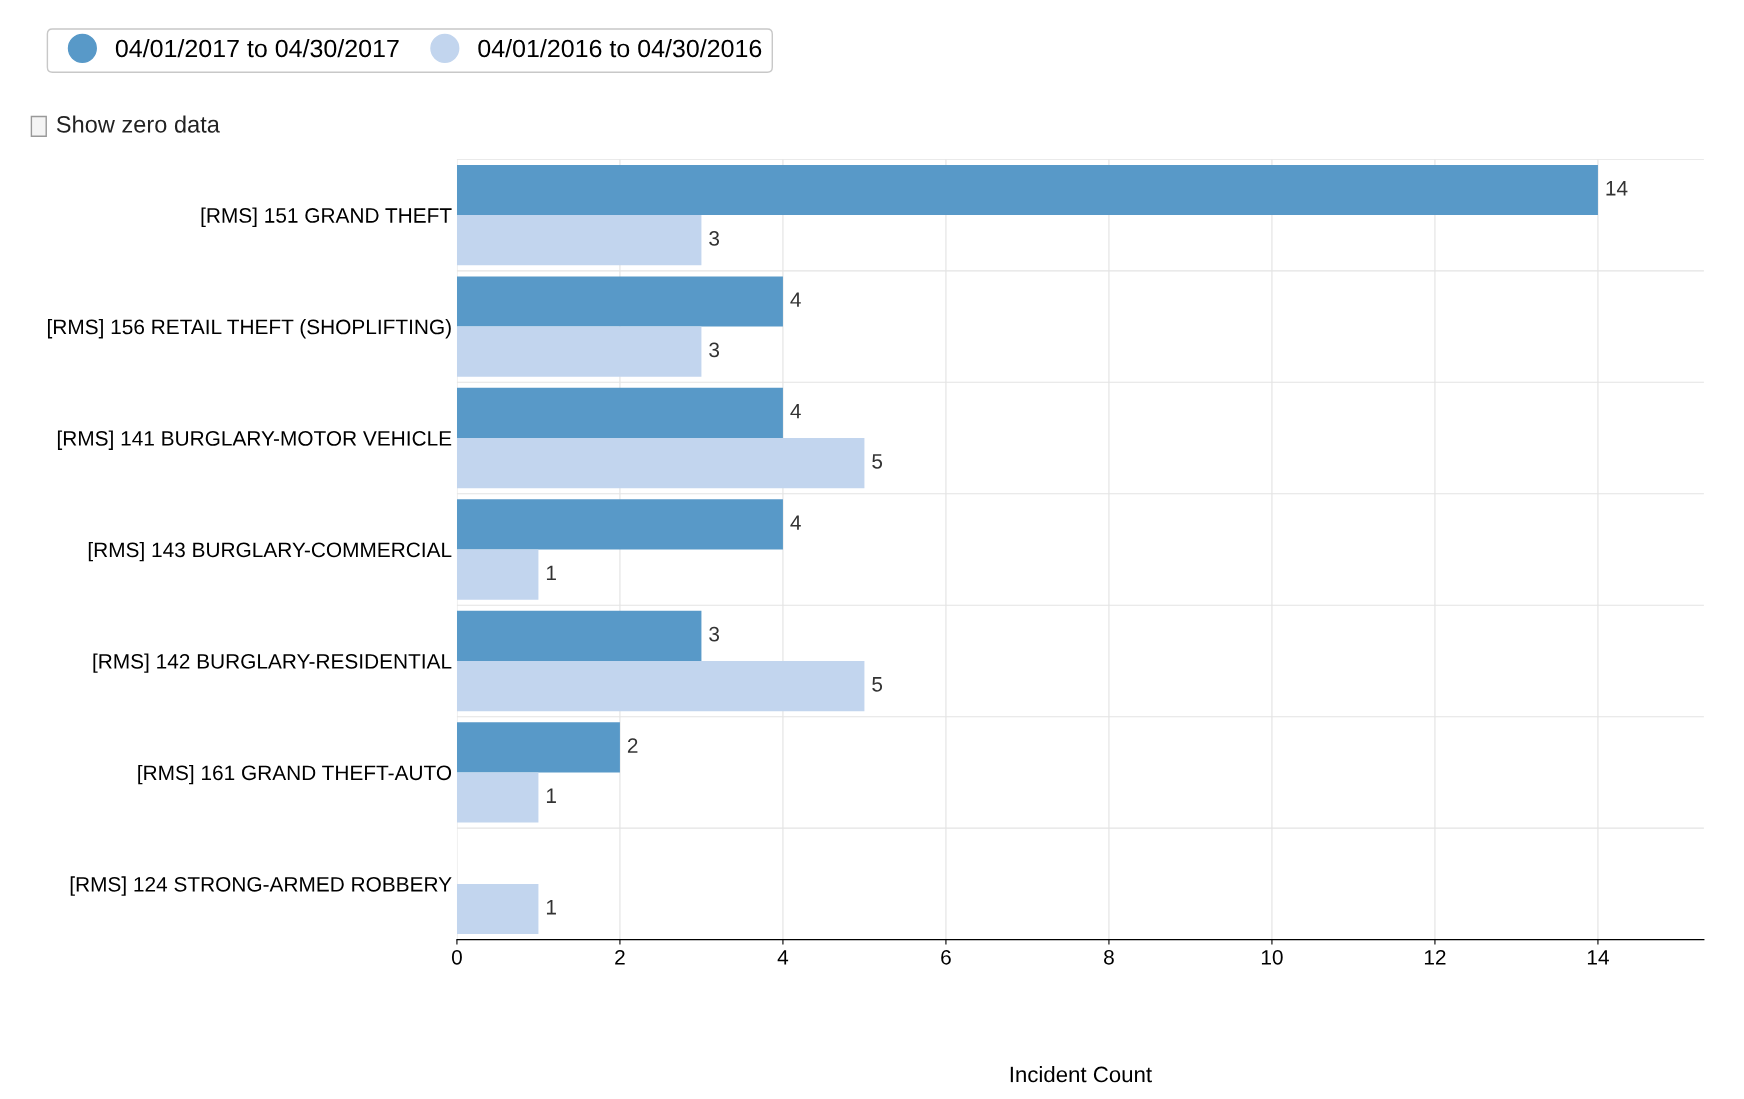 Image resolution: width=1744 pixels, height=1099 pixels. Describe the element at coordinates (456, 957) in the screenshot. I see `x-tick-label: 0` at that location.